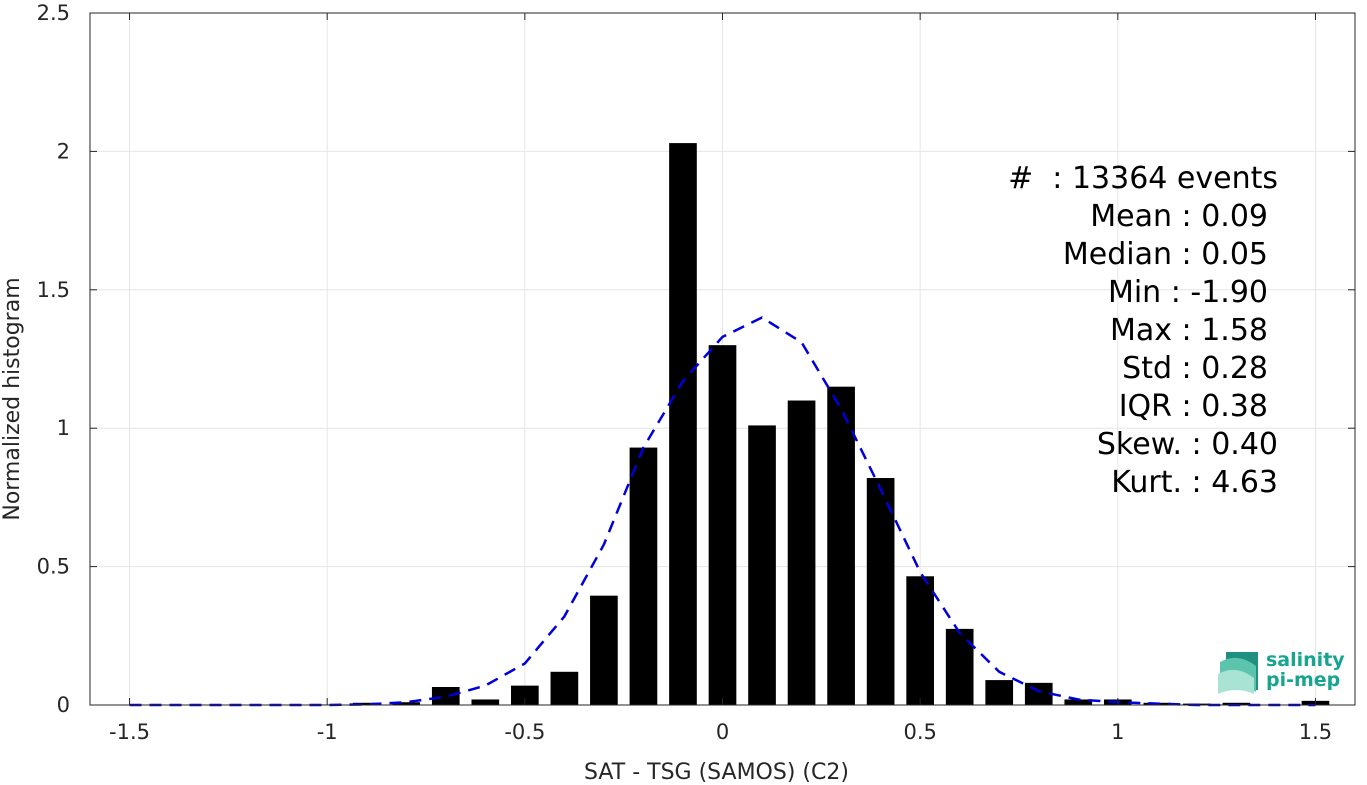 This screenshot has width=1367, height=785. I want to click on logo-wave-icon, so click(1238, 673).